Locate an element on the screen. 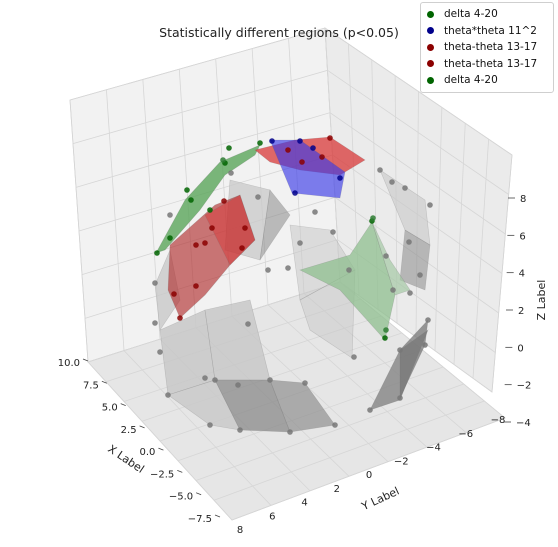  legend-label: theta*theta 11^2 is located at coordinates (490, 30).